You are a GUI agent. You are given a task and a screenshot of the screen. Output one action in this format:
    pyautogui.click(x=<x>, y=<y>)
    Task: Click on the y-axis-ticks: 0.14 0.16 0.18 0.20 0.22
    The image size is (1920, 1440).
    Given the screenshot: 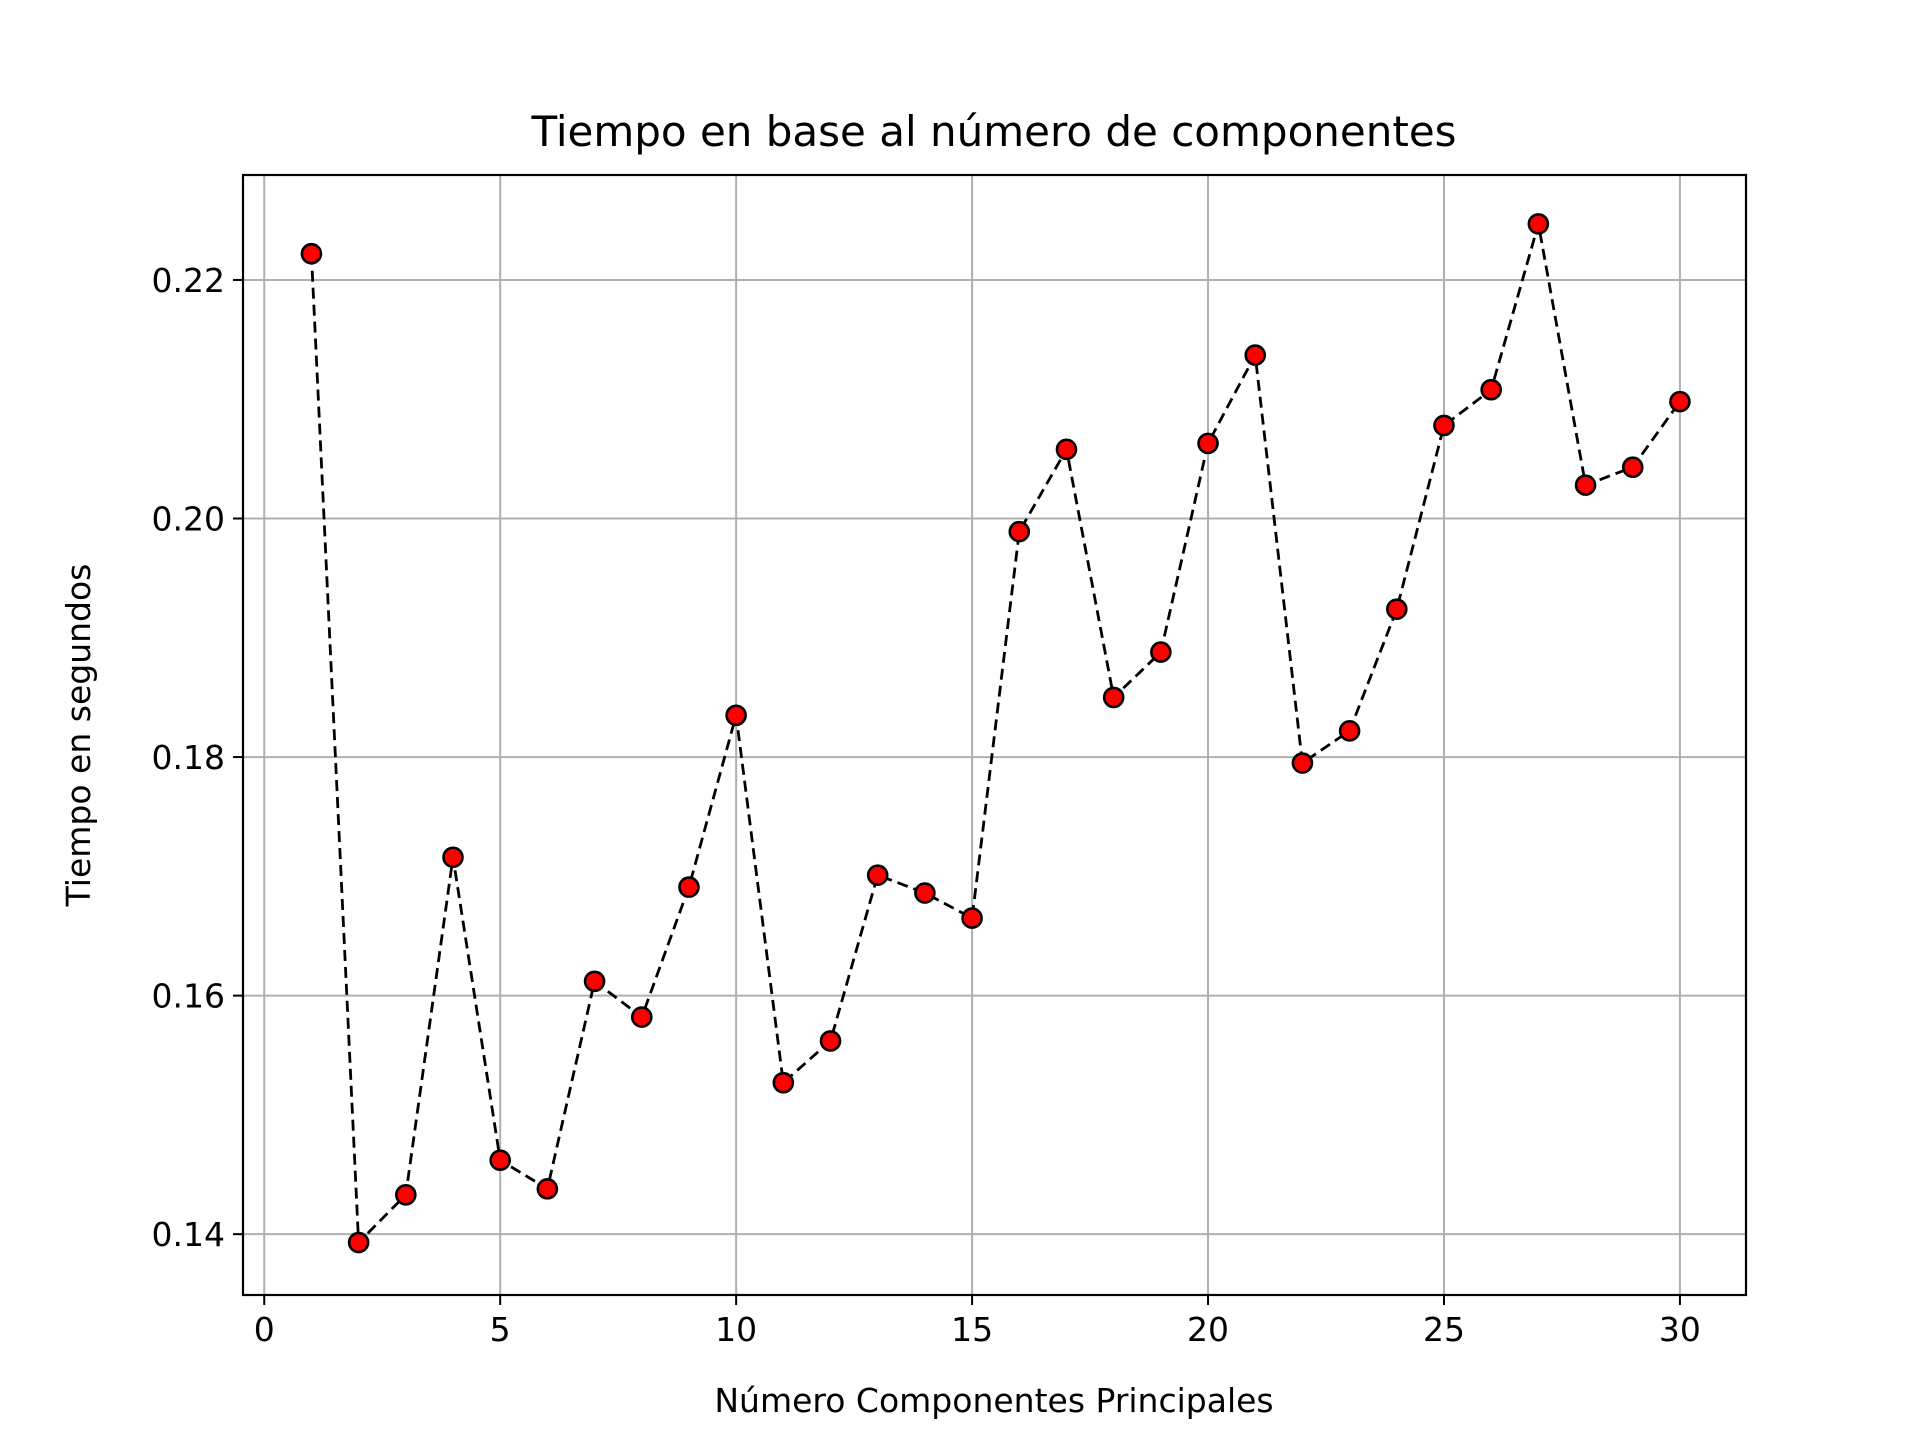 What is the action you would take?
    pyautogui.click(x=197, y=757)
    